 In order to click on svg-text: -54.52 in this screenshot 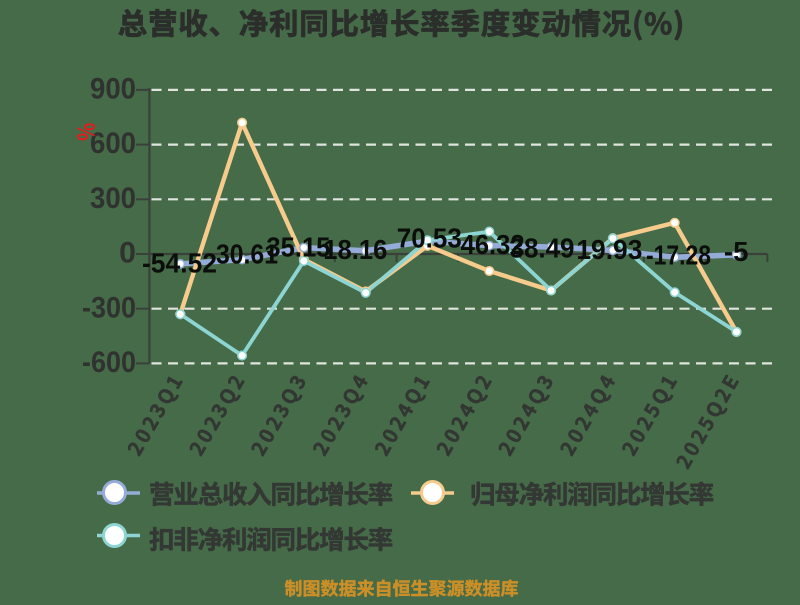, I will do `click(179, 263)`.